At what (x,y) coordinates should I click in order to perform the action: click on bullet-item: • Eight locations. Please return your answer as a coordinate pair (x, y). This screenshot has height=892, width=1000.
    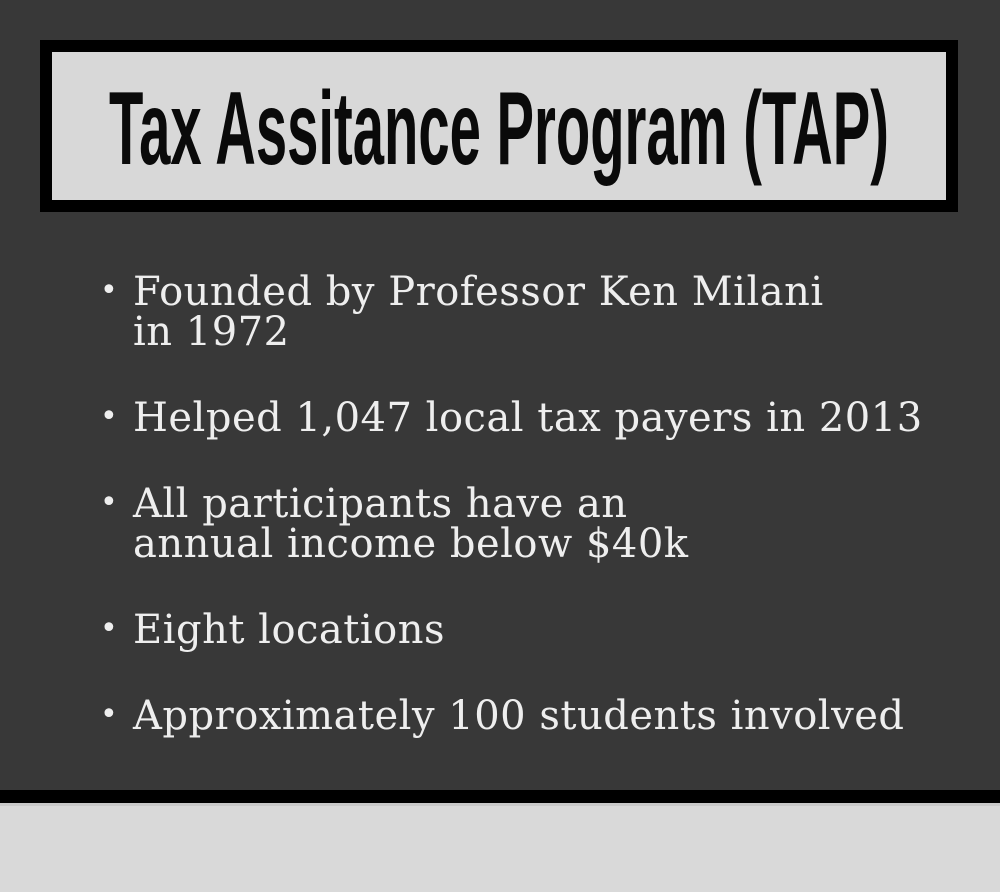
    Looking at the image, I should click on (520, 630).